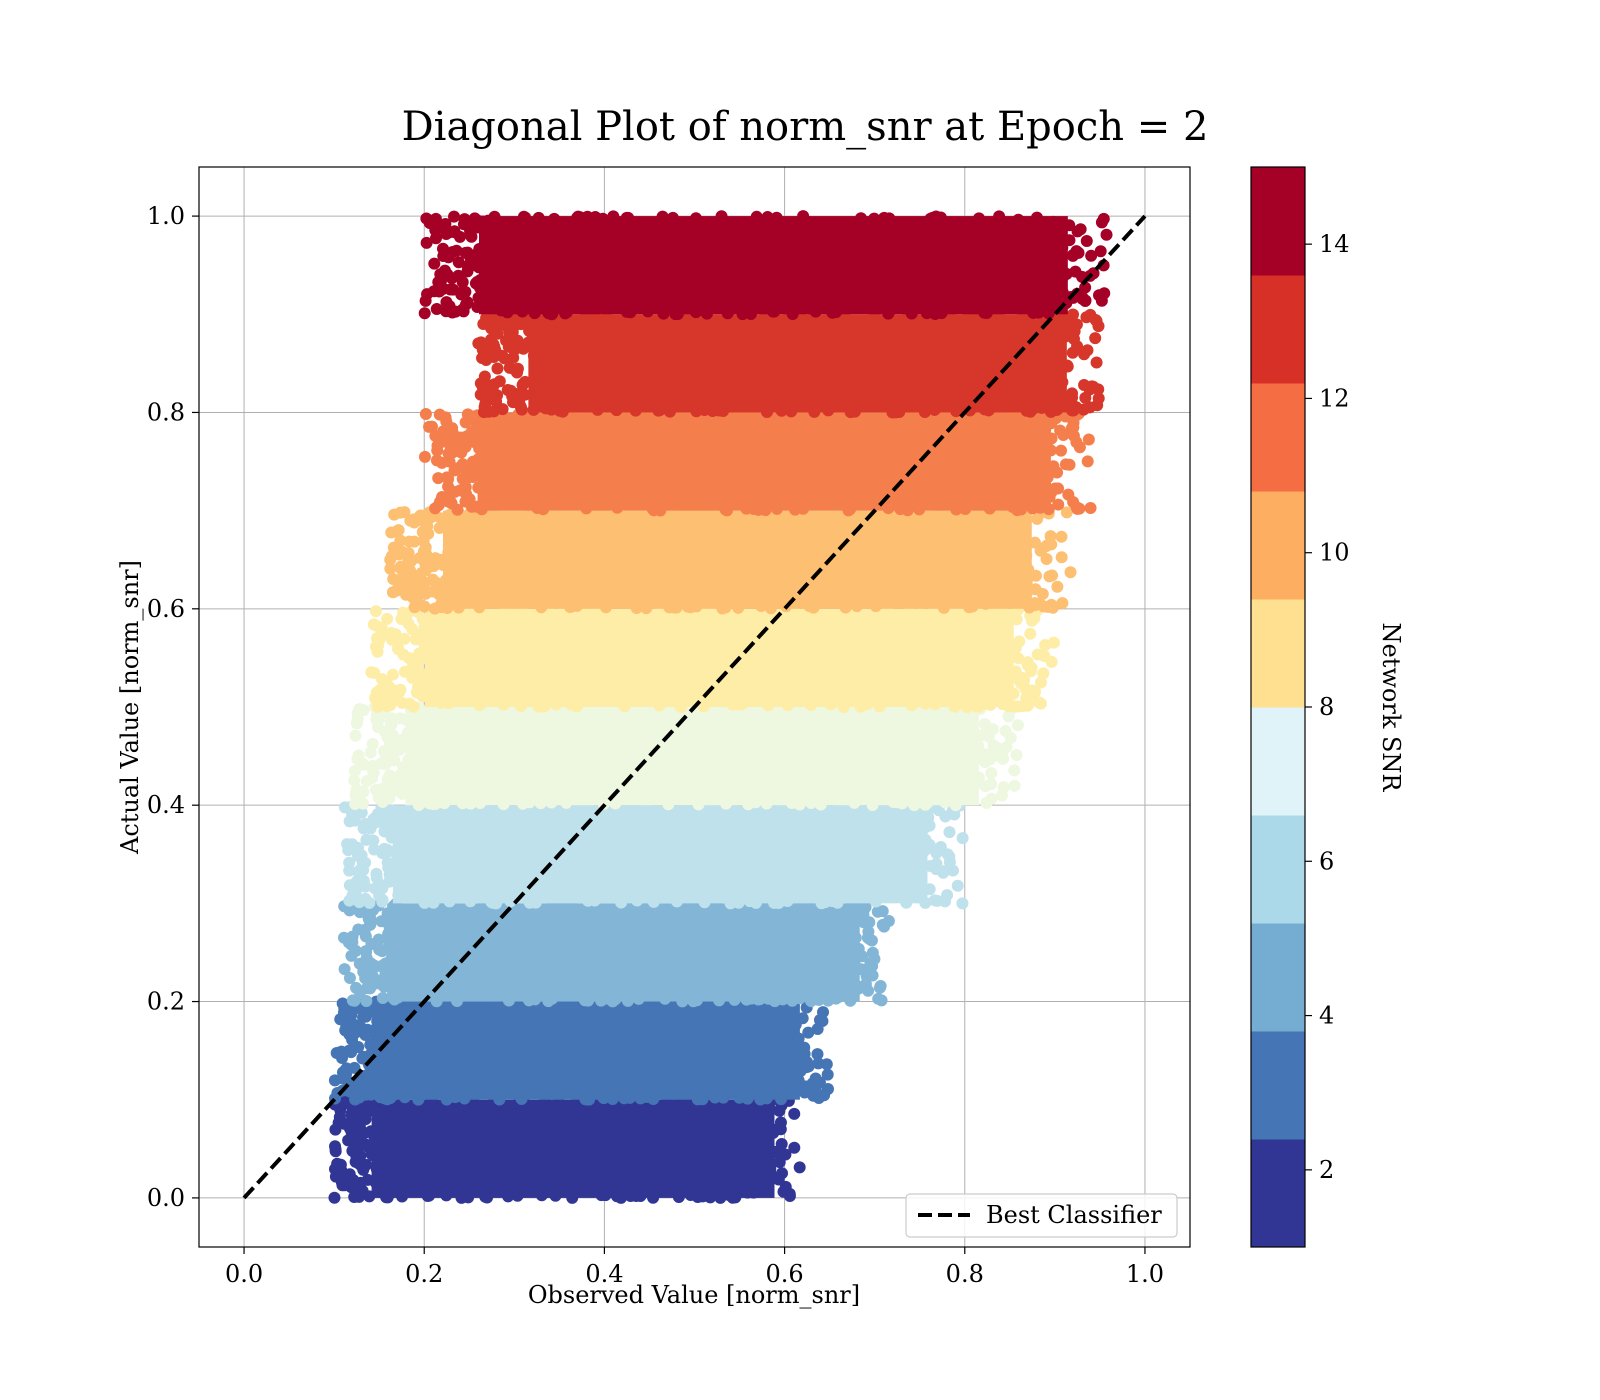 This screenshot has height=1400, width=1600. I want to click on x-tick-label: 0.8, so click(965, 1274).